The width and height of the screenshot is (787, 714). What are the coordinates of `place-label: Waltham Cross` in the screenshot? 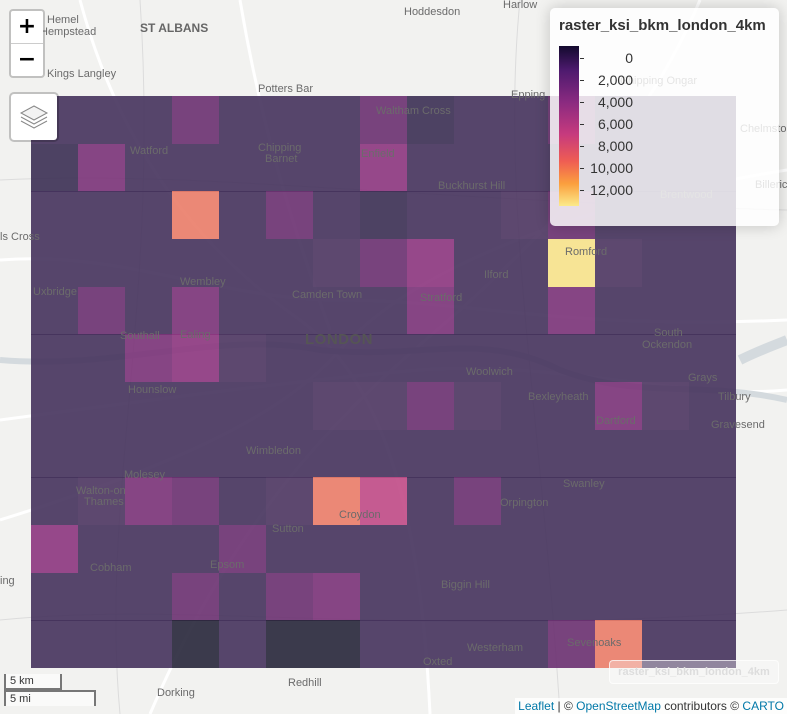 It's located at (413, 111).